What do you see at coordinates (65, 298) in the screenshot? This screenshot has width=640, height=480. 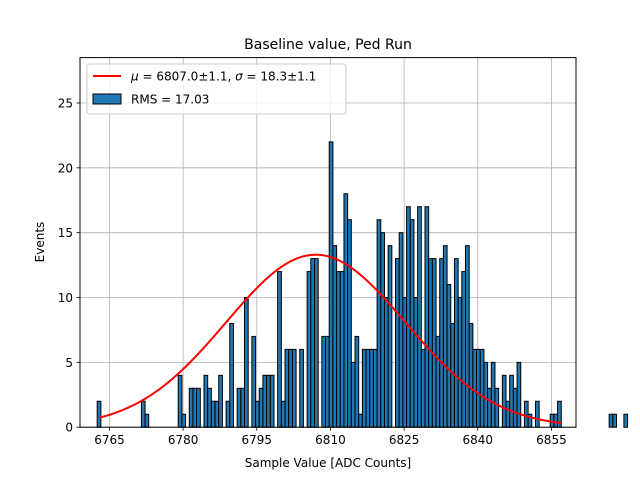 I see `y-tick-label: 10` at bounding box center [65, 298].